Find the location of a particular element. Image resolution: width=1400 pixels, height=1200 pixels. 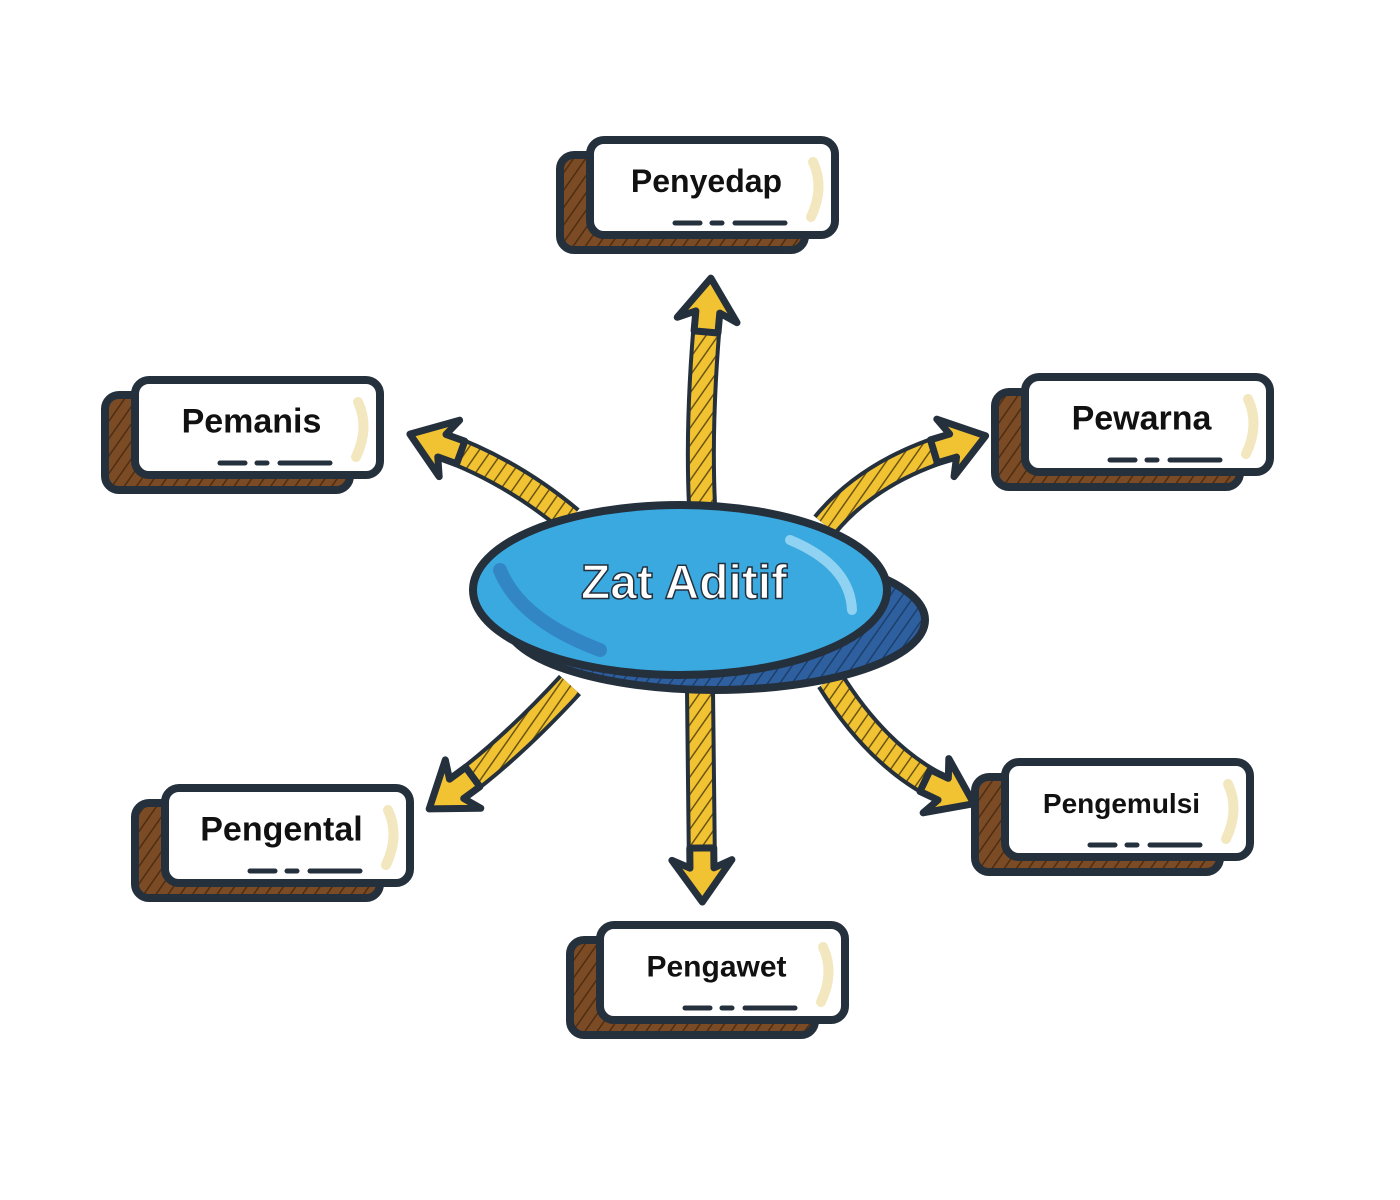

node-card-pengawet: Pengawet is located at coordinates (707, 980).